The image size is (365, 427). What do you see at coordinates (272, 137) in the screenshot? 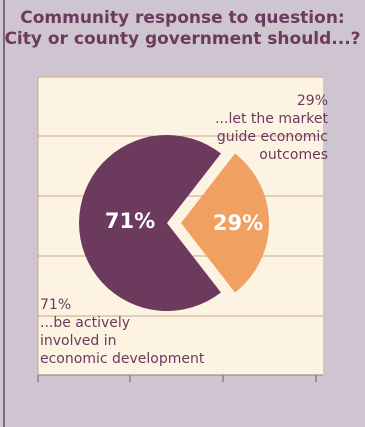
I see `annotation-29-line-2: guide economic` at bounding box center [272, 137].